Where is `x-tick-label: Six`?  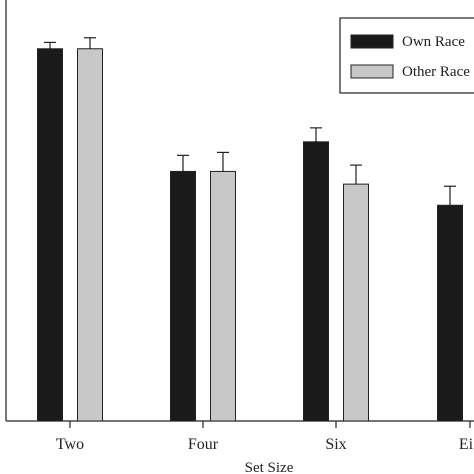 x-tick-label: Six is located at coordinates (335, 444).